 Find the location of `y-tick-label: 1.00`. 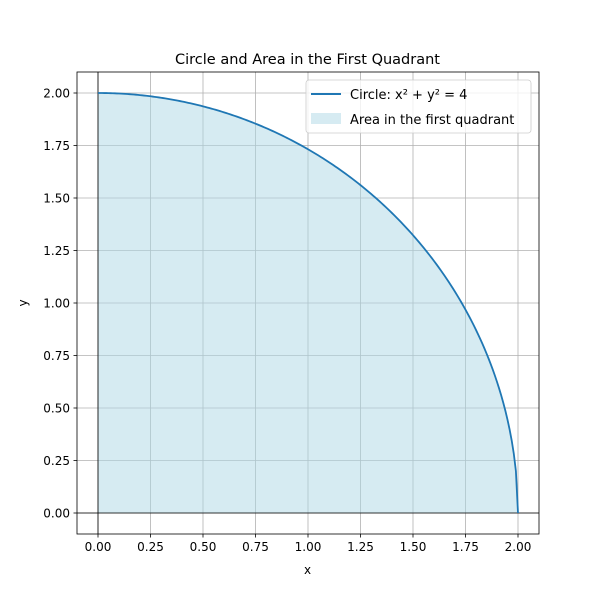

y-tick-label: 1.00 is located at coordinates (56, 303).